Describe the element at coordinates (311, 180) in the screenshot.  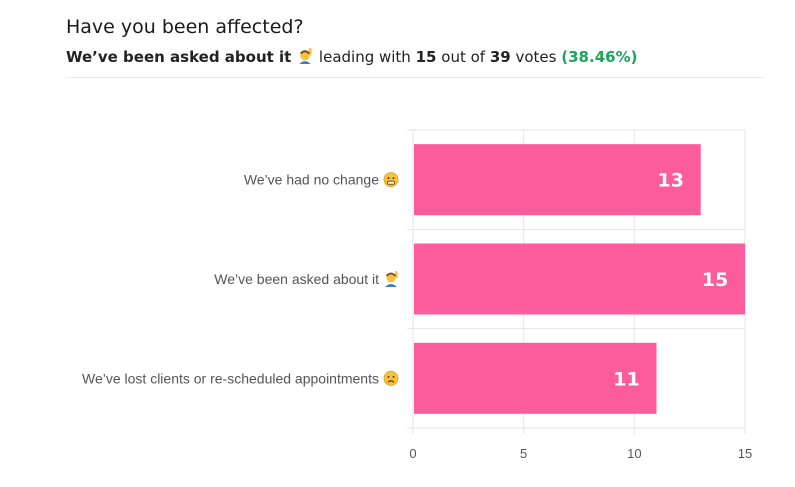
I see `category-label: We’ve had no change` at that location.